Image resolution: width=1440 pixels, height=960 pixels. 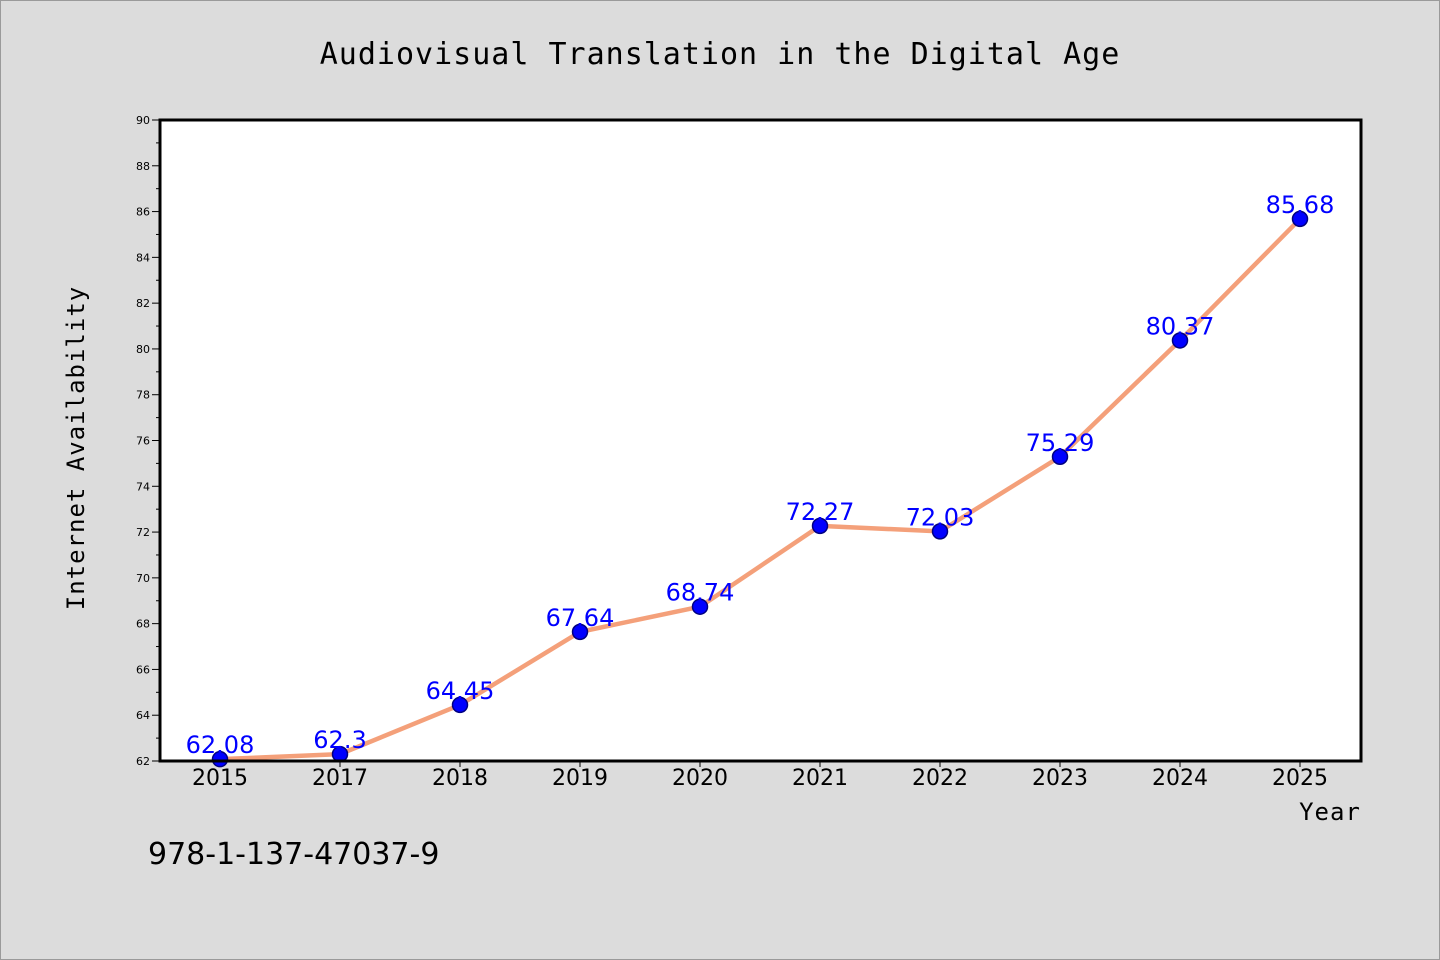 I want to click on x-tick-label: 2018, so click(x=460, y=778).